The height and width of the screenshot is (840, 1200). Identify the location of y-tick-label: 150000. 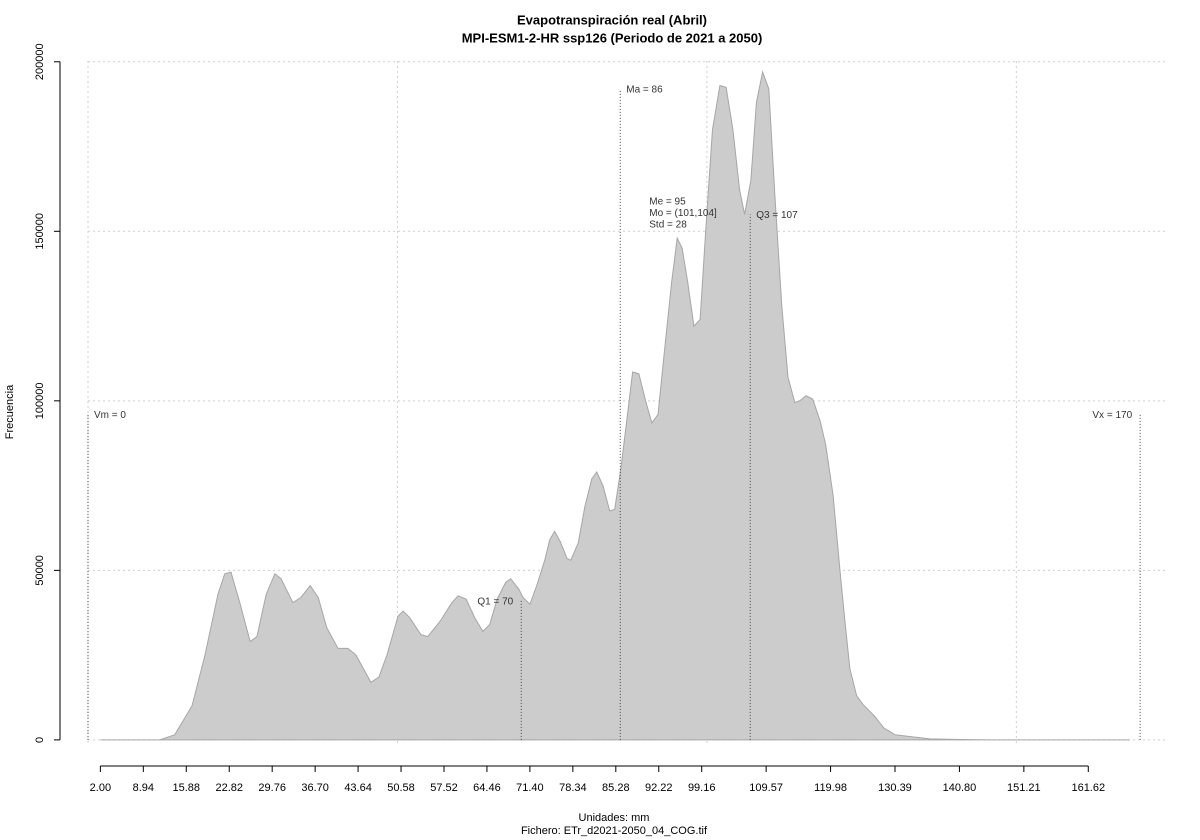
(40, 231).